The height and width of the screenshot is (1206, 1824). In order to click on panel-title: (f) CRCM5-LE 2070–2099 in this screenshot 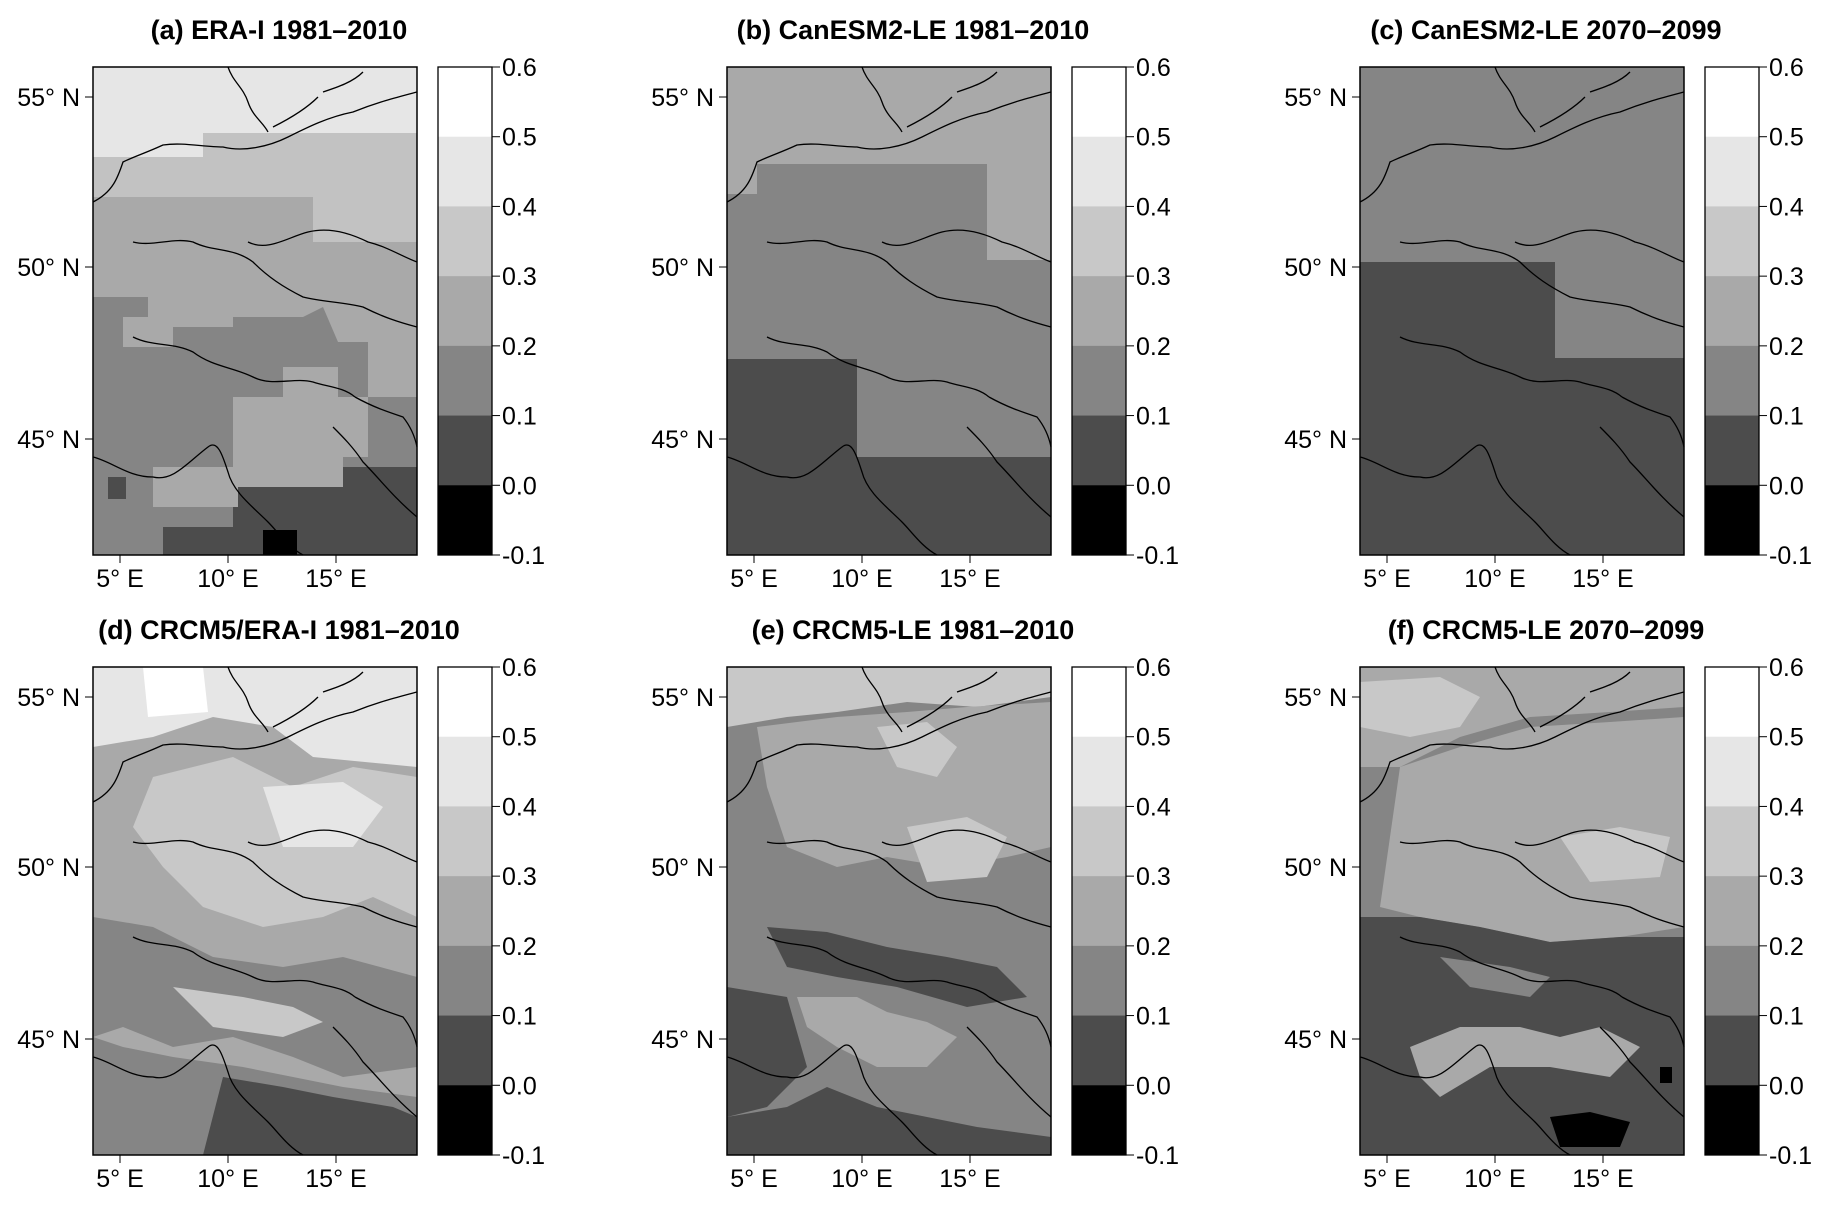, I will do `click(1546, 630)`.